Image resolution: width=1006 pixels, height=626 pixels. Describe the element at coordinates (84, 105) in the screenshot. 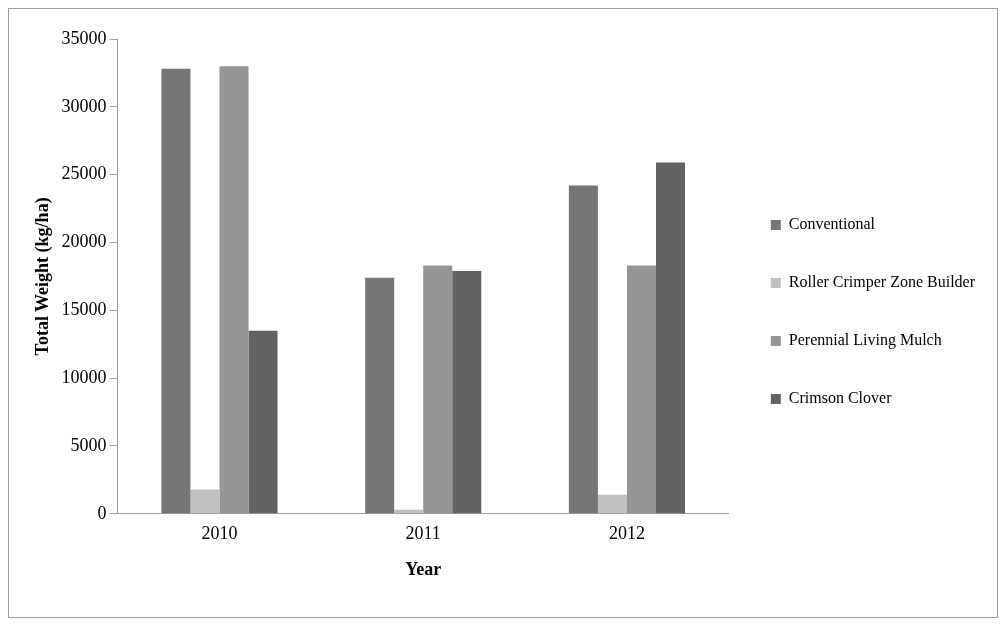

I see `y-tick-label: 30000` at that location.